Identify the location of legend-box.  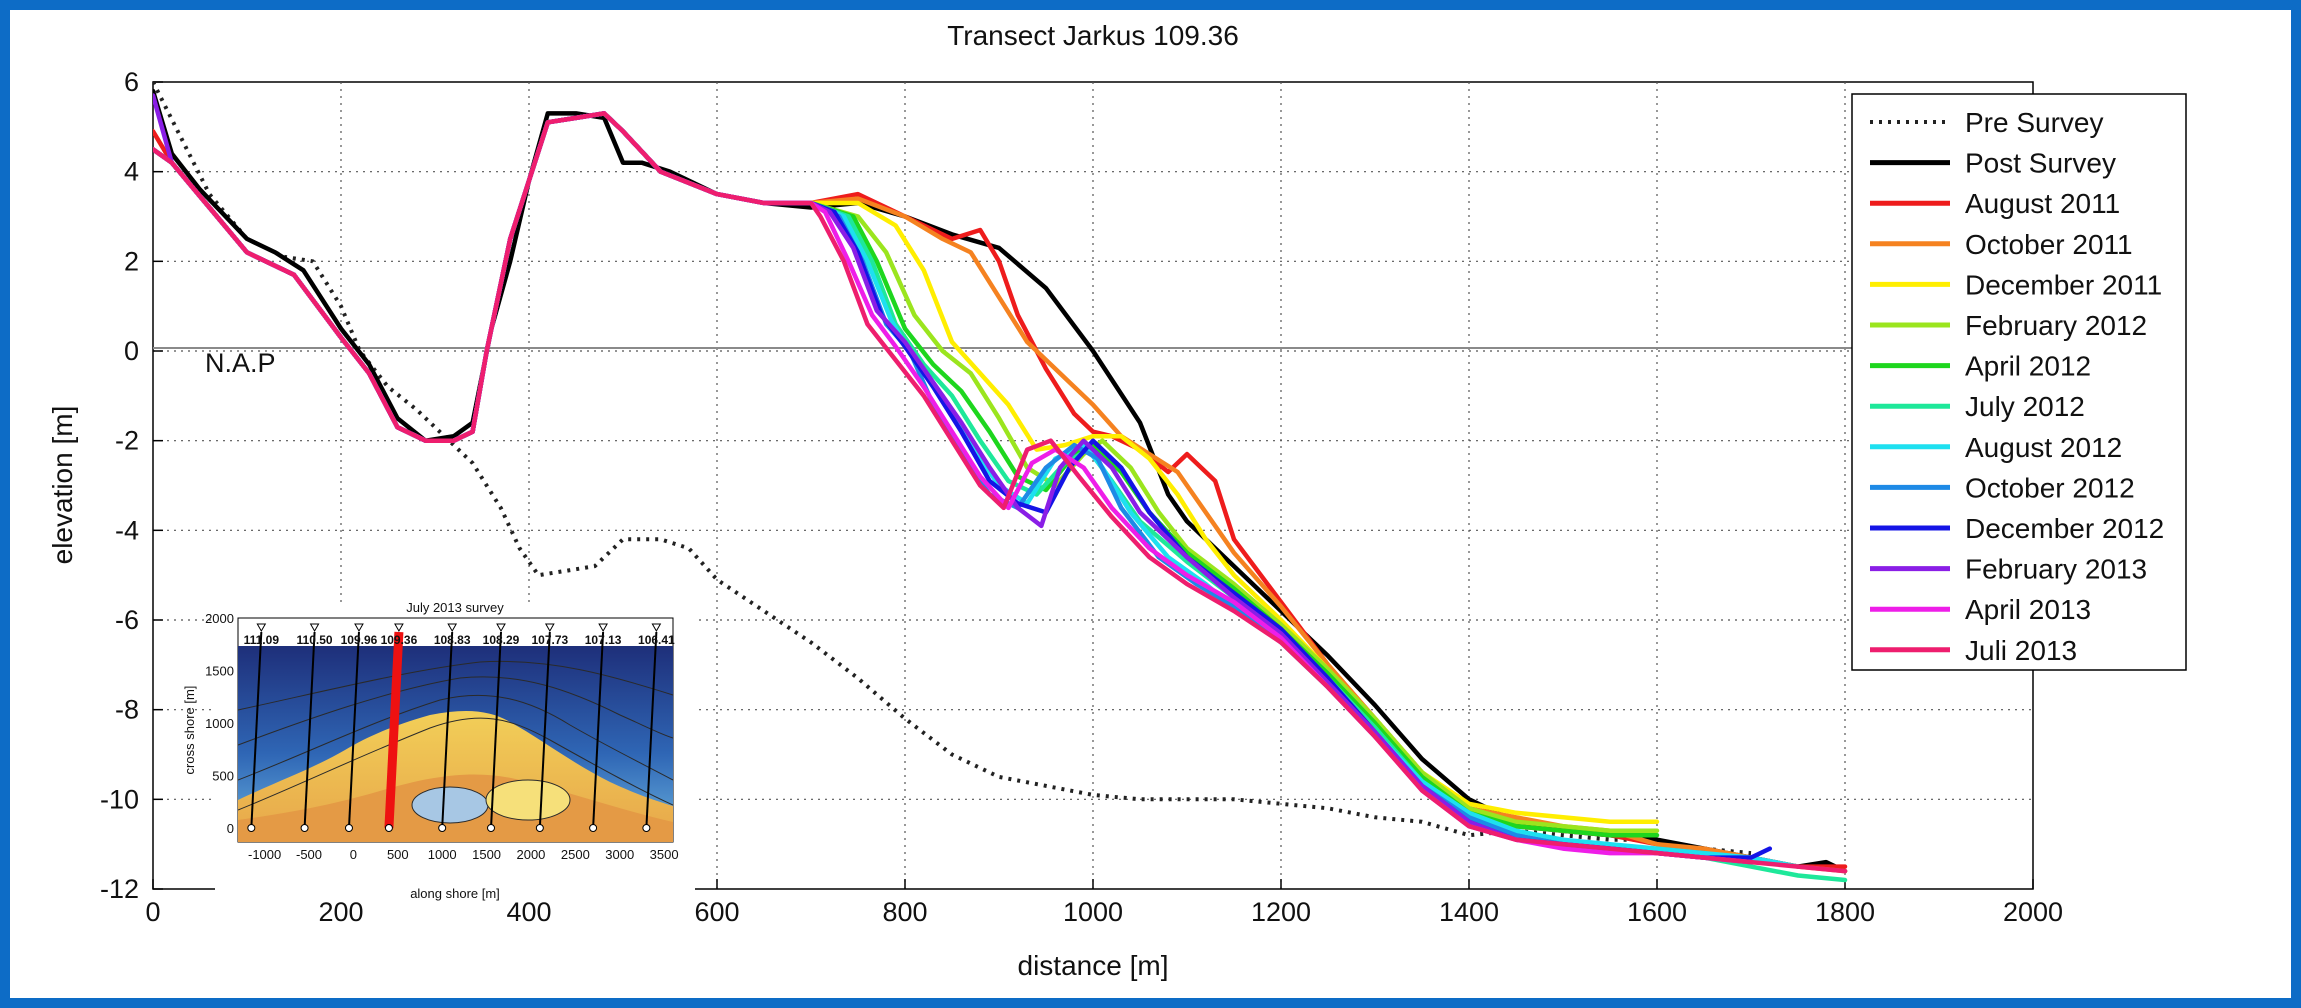
(2019, 382).